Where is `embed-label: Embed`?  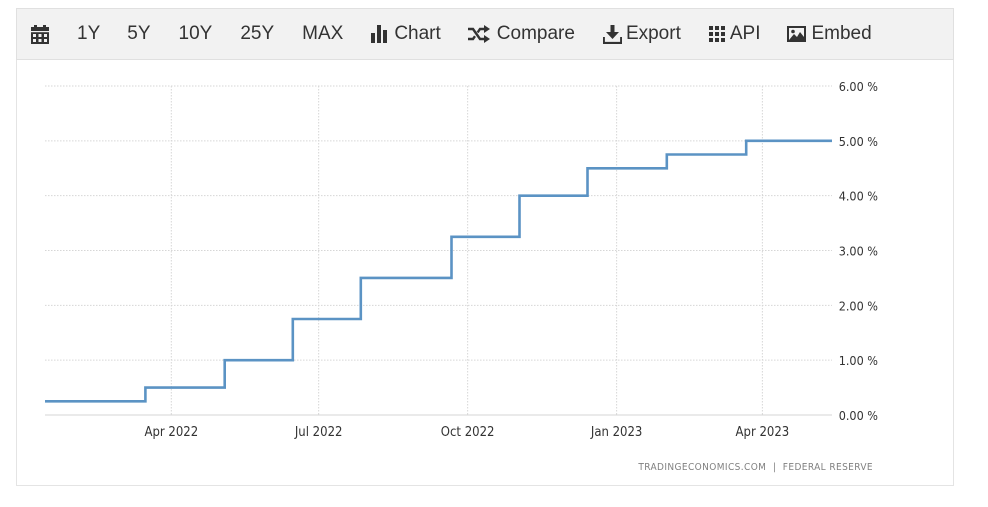
embed-label: Embed is located at coordinates (841, 33).